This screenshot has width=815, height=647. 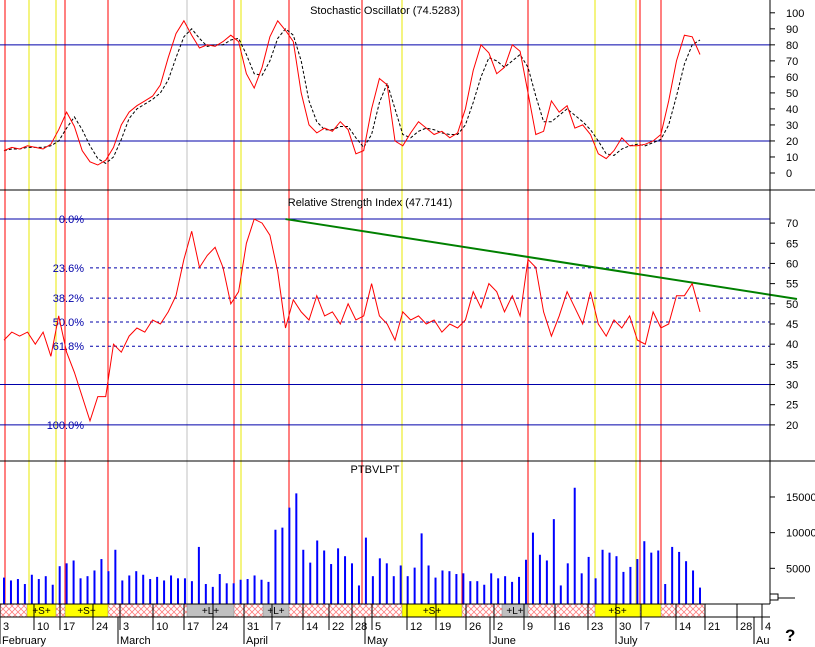 I want to click on volume-y-axis: 5000 10000 15000, so click(x=792, y=533).